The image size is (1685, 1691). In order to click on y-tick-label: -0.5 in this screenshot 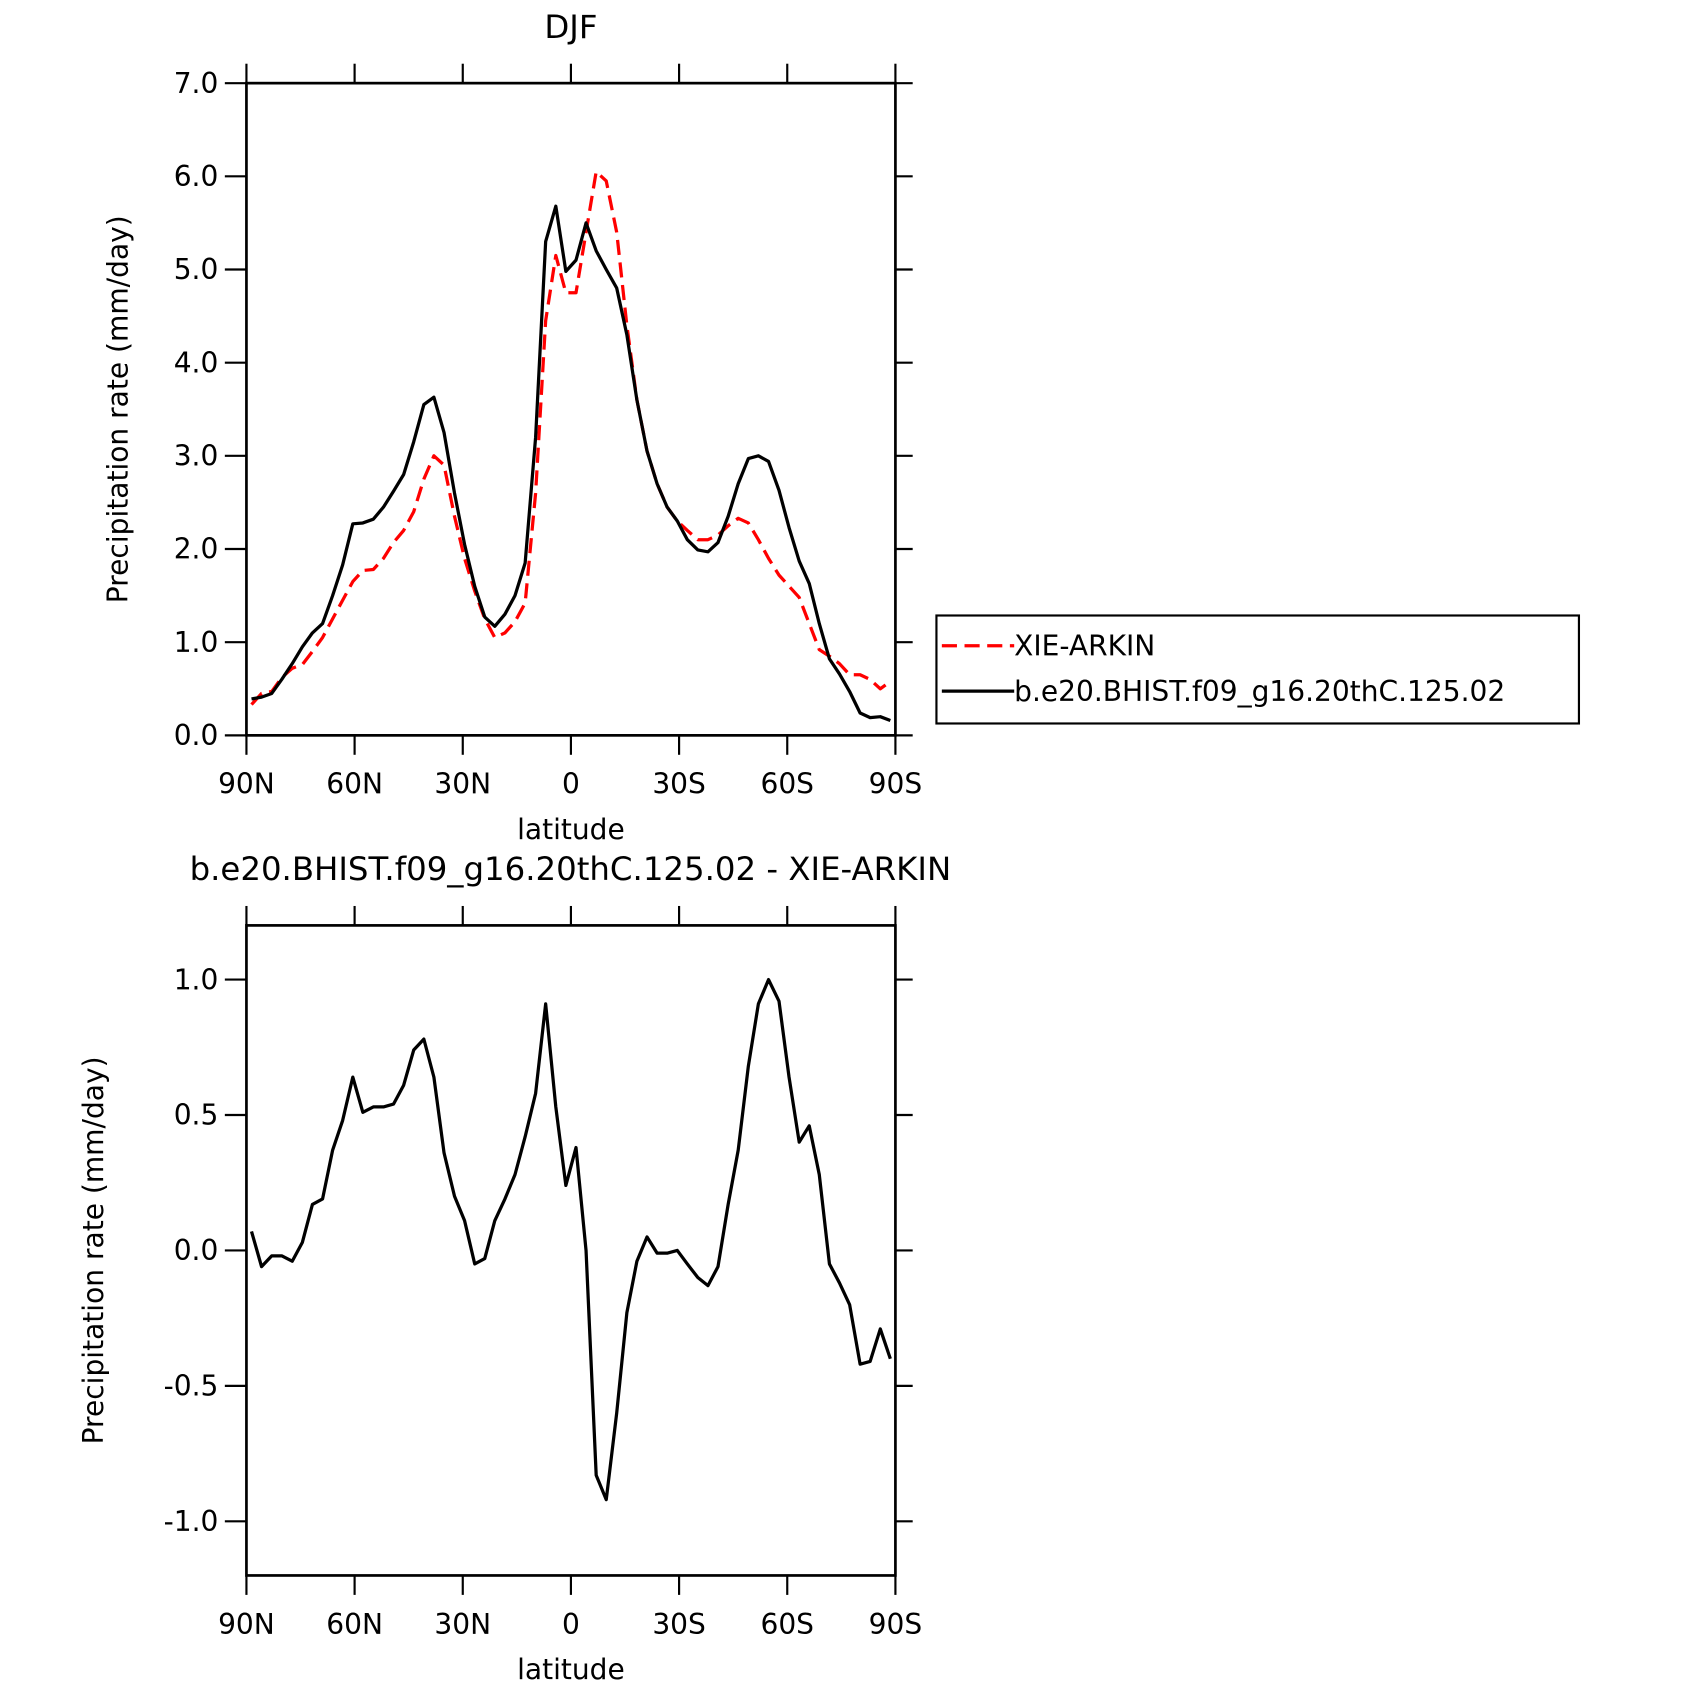, I will do `click(191, 1386)`.